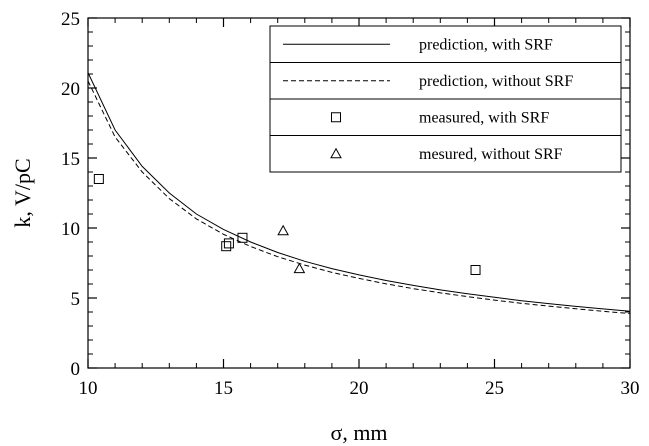  What do you see at coordinates (76, 299) in the screenshot?
I see `y-tick-label: 5` at bounding box center [76, 299].